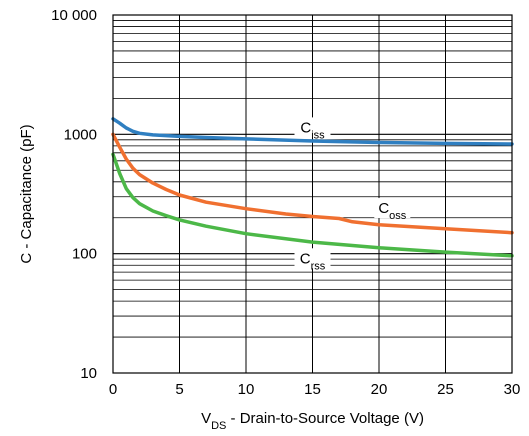  I want to click on curve-label-sub: rss, so click(318, 266).